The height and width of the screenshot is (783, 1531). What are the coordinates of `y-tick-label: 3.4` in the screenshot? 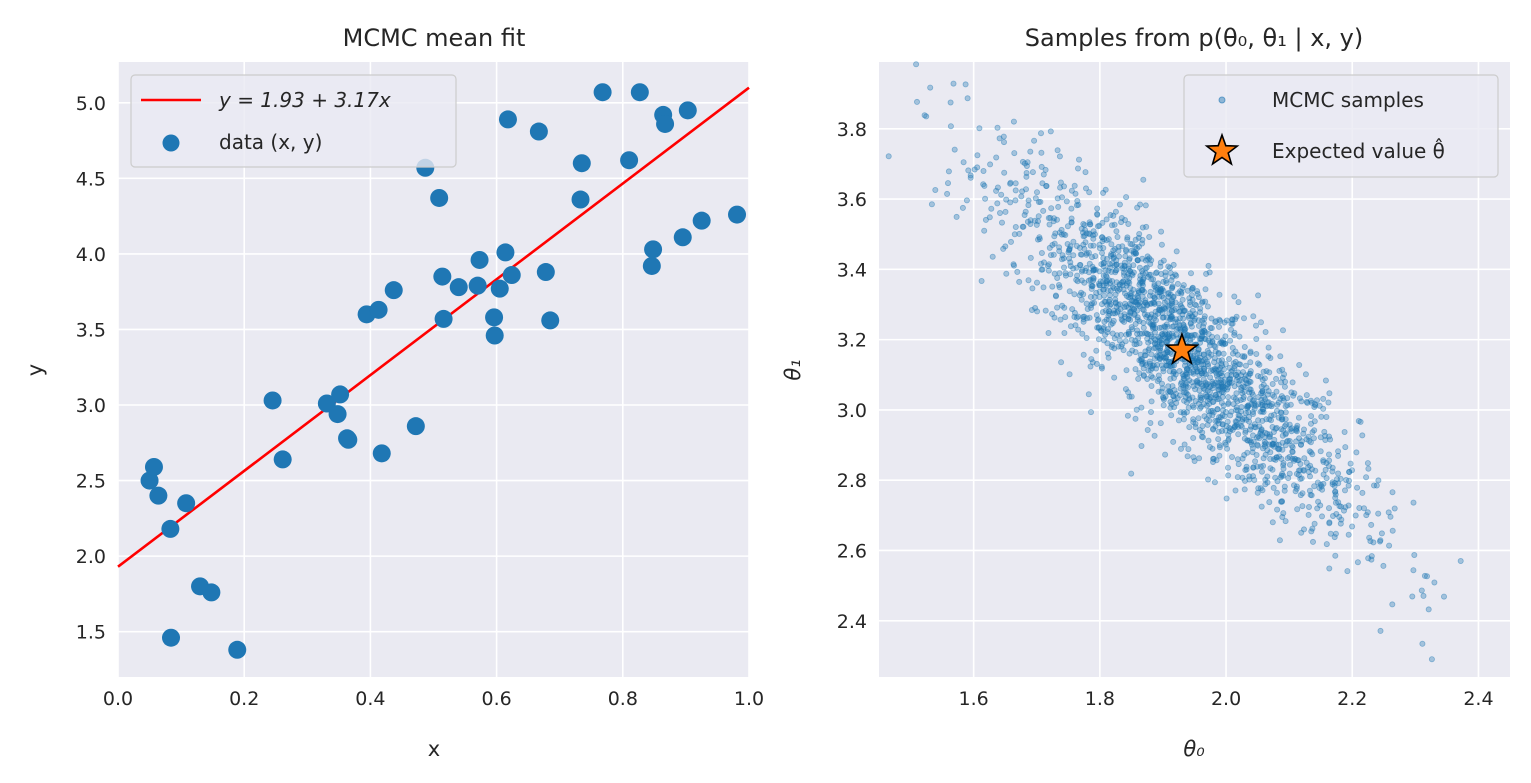 It's located at (852, 270).